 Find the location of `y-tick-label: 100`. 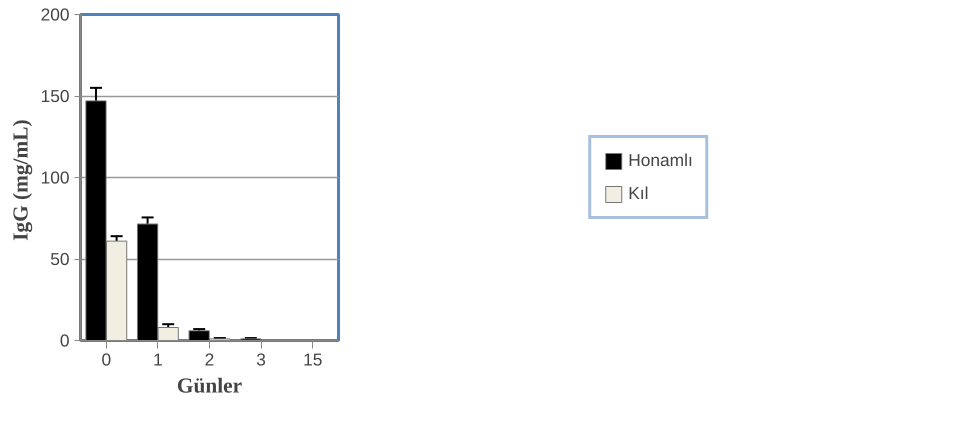

y-tick-label: 100 is located at coordinates (55, 178).